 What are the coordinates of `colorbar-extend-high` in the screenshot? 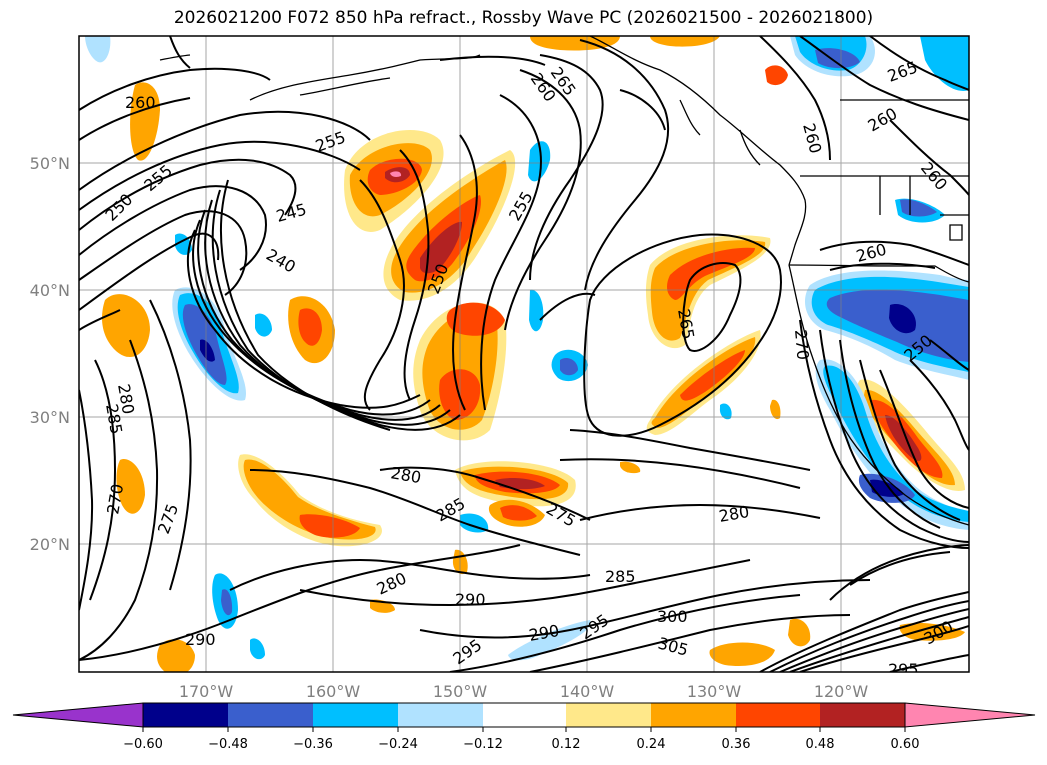 It's located at (970, 715).